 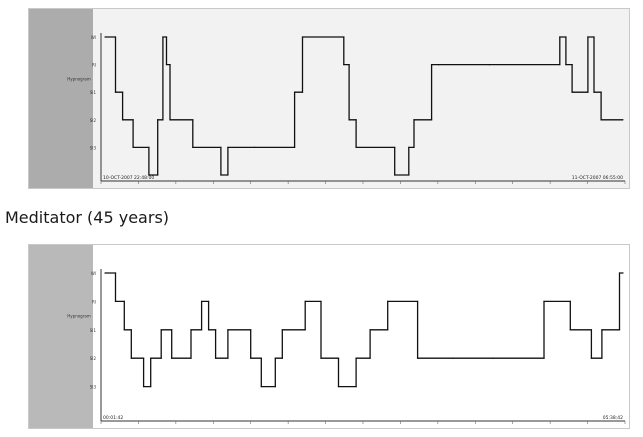 What do you see at coordinates (94, 301) in the screenshot?
I see `y-tick-label: RI` at bounding box center [94, 301].